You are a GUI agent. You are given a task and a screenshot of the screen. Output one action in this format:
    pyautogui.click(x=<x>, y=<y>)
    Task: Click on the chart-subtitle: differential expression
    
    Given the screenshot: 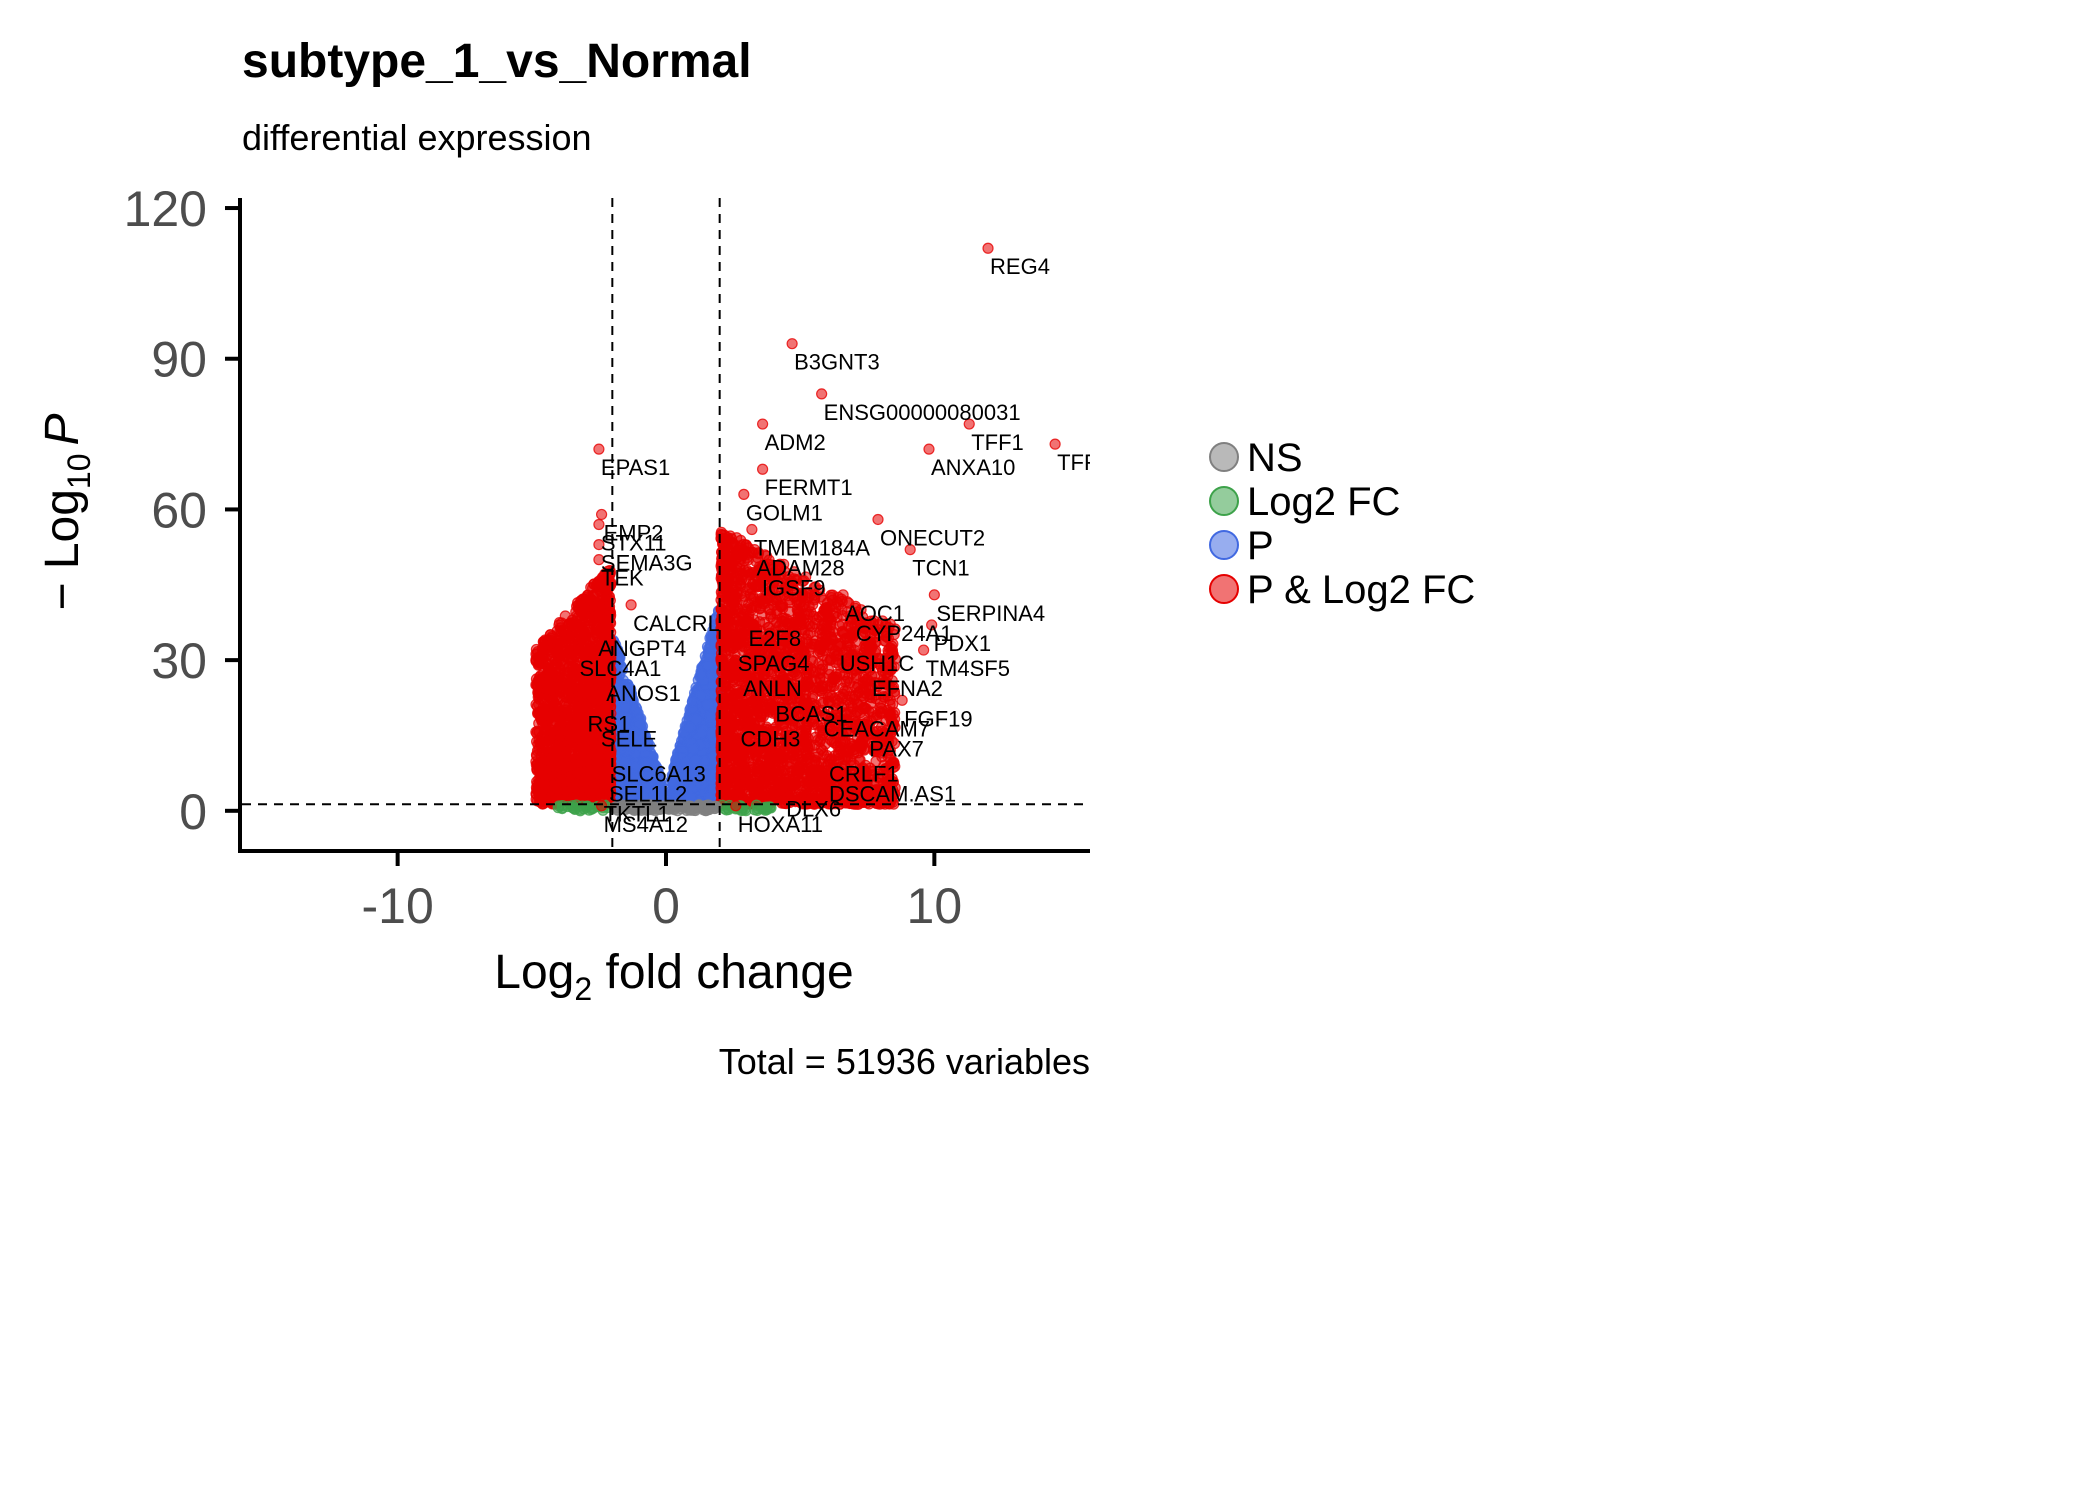 What is the action you would take?
    pyautogui.click(x=417, y=137)
    